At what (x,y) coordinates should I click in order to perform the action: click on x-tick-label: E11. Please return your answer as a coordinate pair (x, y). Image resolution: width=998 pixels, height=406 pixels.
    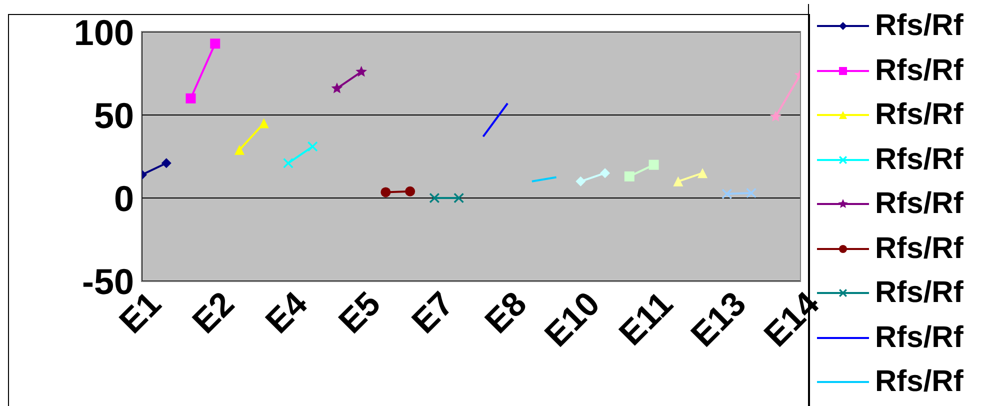
    Looking at the image, I should click on (646, 319).